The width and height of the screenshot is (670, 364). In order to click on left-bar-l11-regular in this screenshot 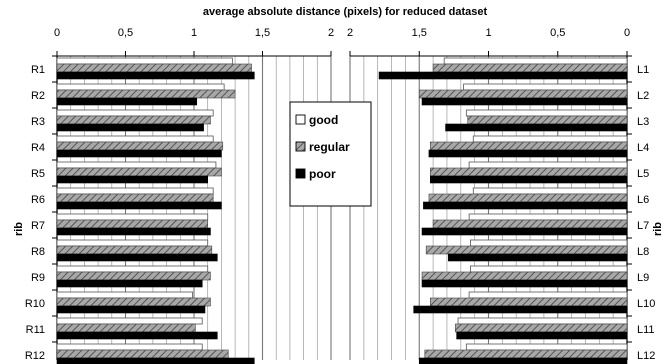, I will do `click(541, 328)`.